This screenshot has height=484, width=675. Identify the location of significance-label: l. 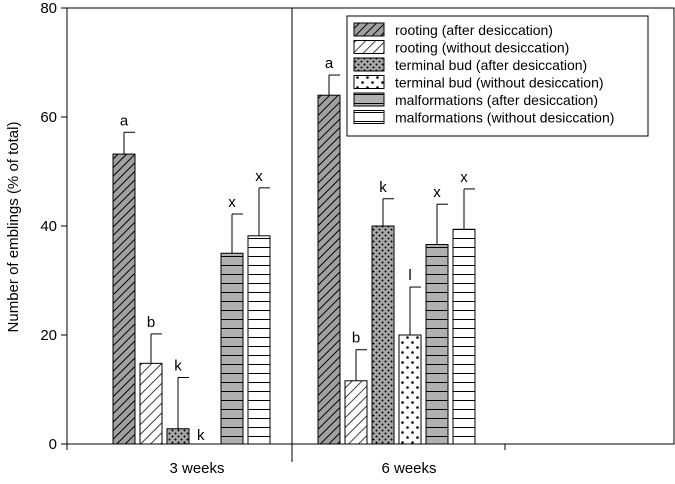
(409, 275).